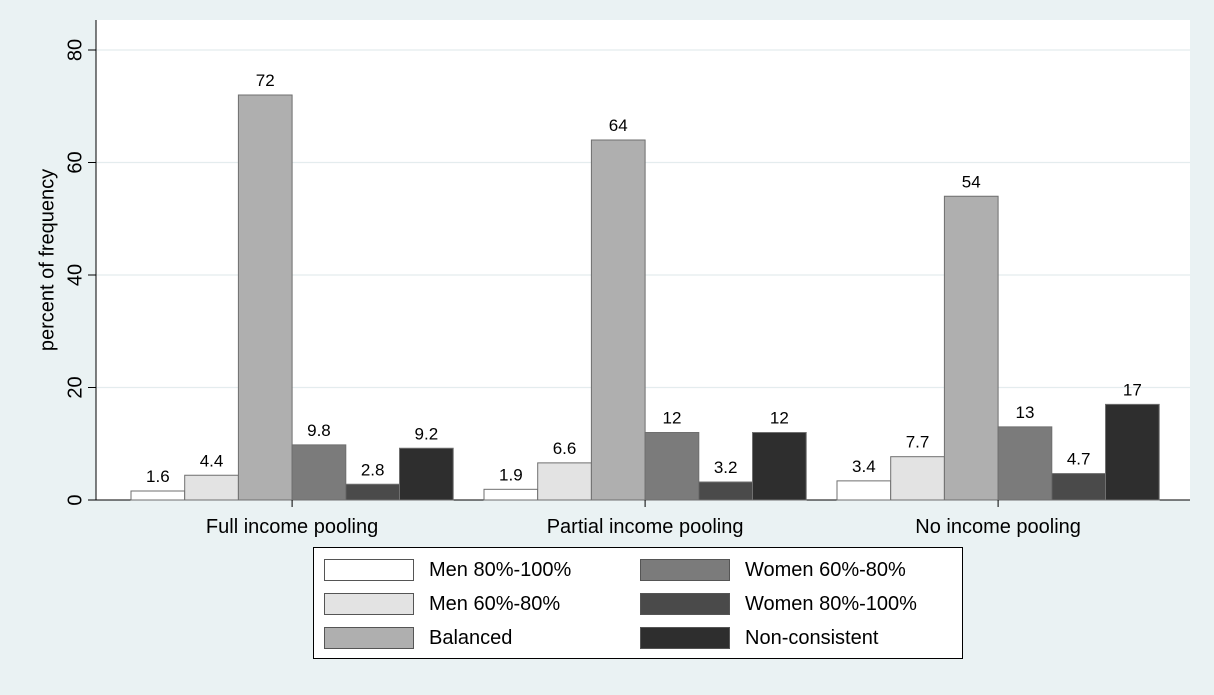  I want to click on legend-label: Women 60%-80%, so click(825, 570).